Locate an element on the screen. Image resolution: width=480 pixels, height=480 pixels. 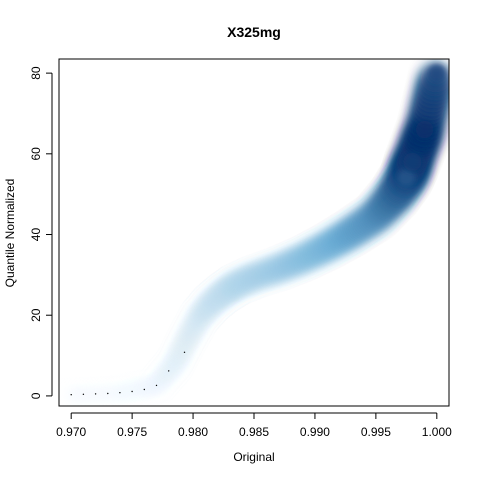
y-tick-label: 40 is located at coordinates (36, 235).